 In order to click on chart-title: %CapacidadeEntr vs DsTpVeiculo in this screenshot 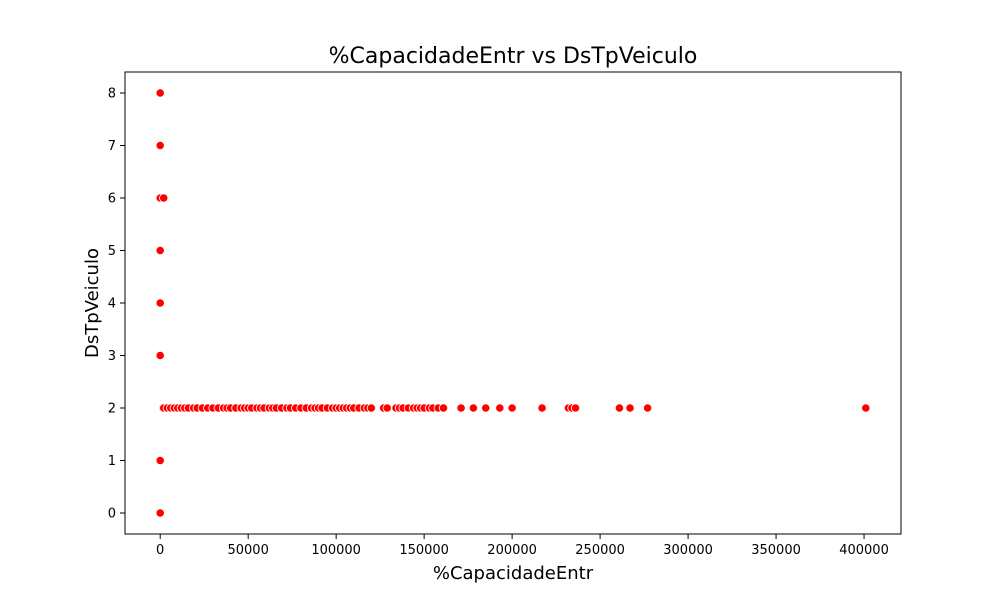, I will do `click(513, 56)`.